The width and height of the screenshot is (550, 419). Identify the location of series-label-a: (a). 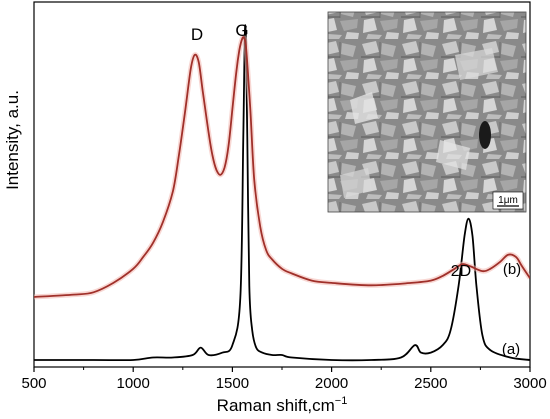
(511, 349).